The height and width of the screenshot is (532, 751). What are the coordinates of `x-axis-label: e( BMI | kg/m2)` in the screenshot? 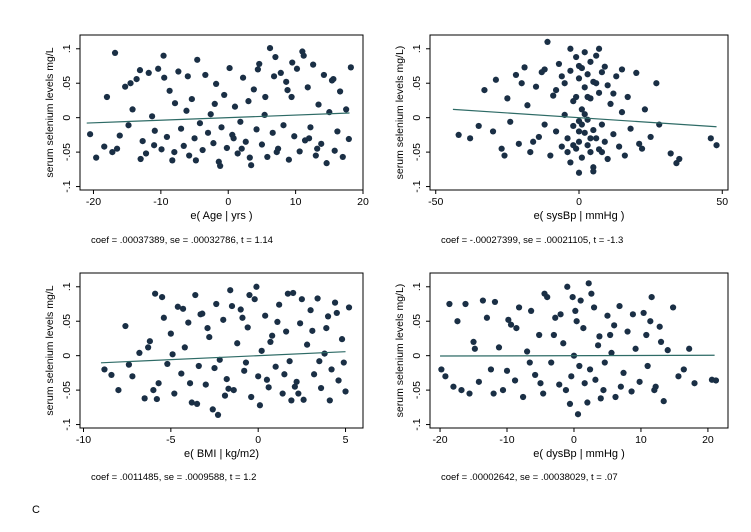 It's located at (221, 454).